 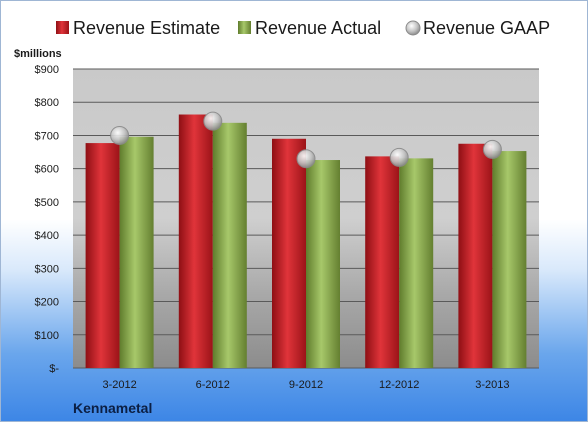 What do you see at coordinates (213, 385) in the screenshot?
I see `x-tick-label: 6-2012` at bounding box center [213, 385].